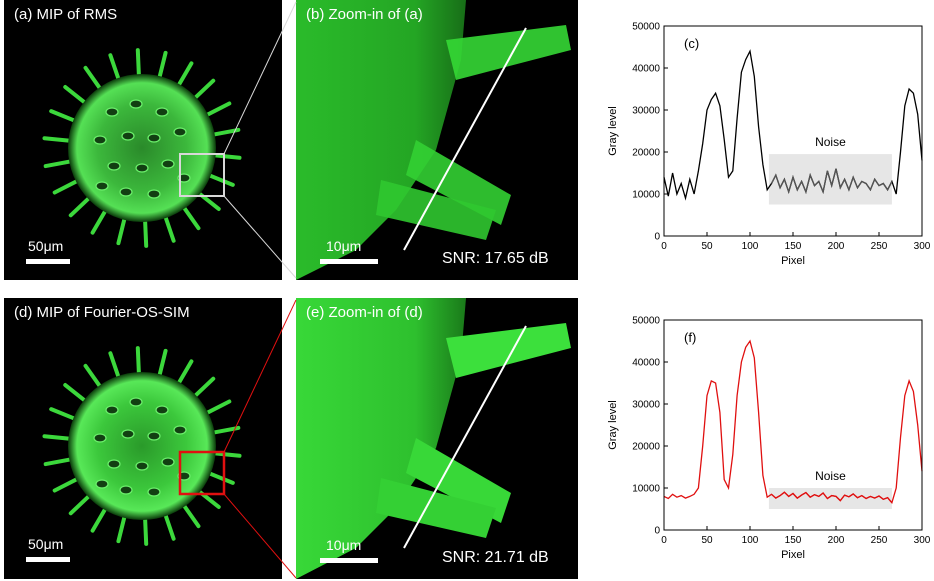  What do you see at coordinates (48, 559) in the screenshot?
I see `scale-bar-d` at bounding box center [48, 559].